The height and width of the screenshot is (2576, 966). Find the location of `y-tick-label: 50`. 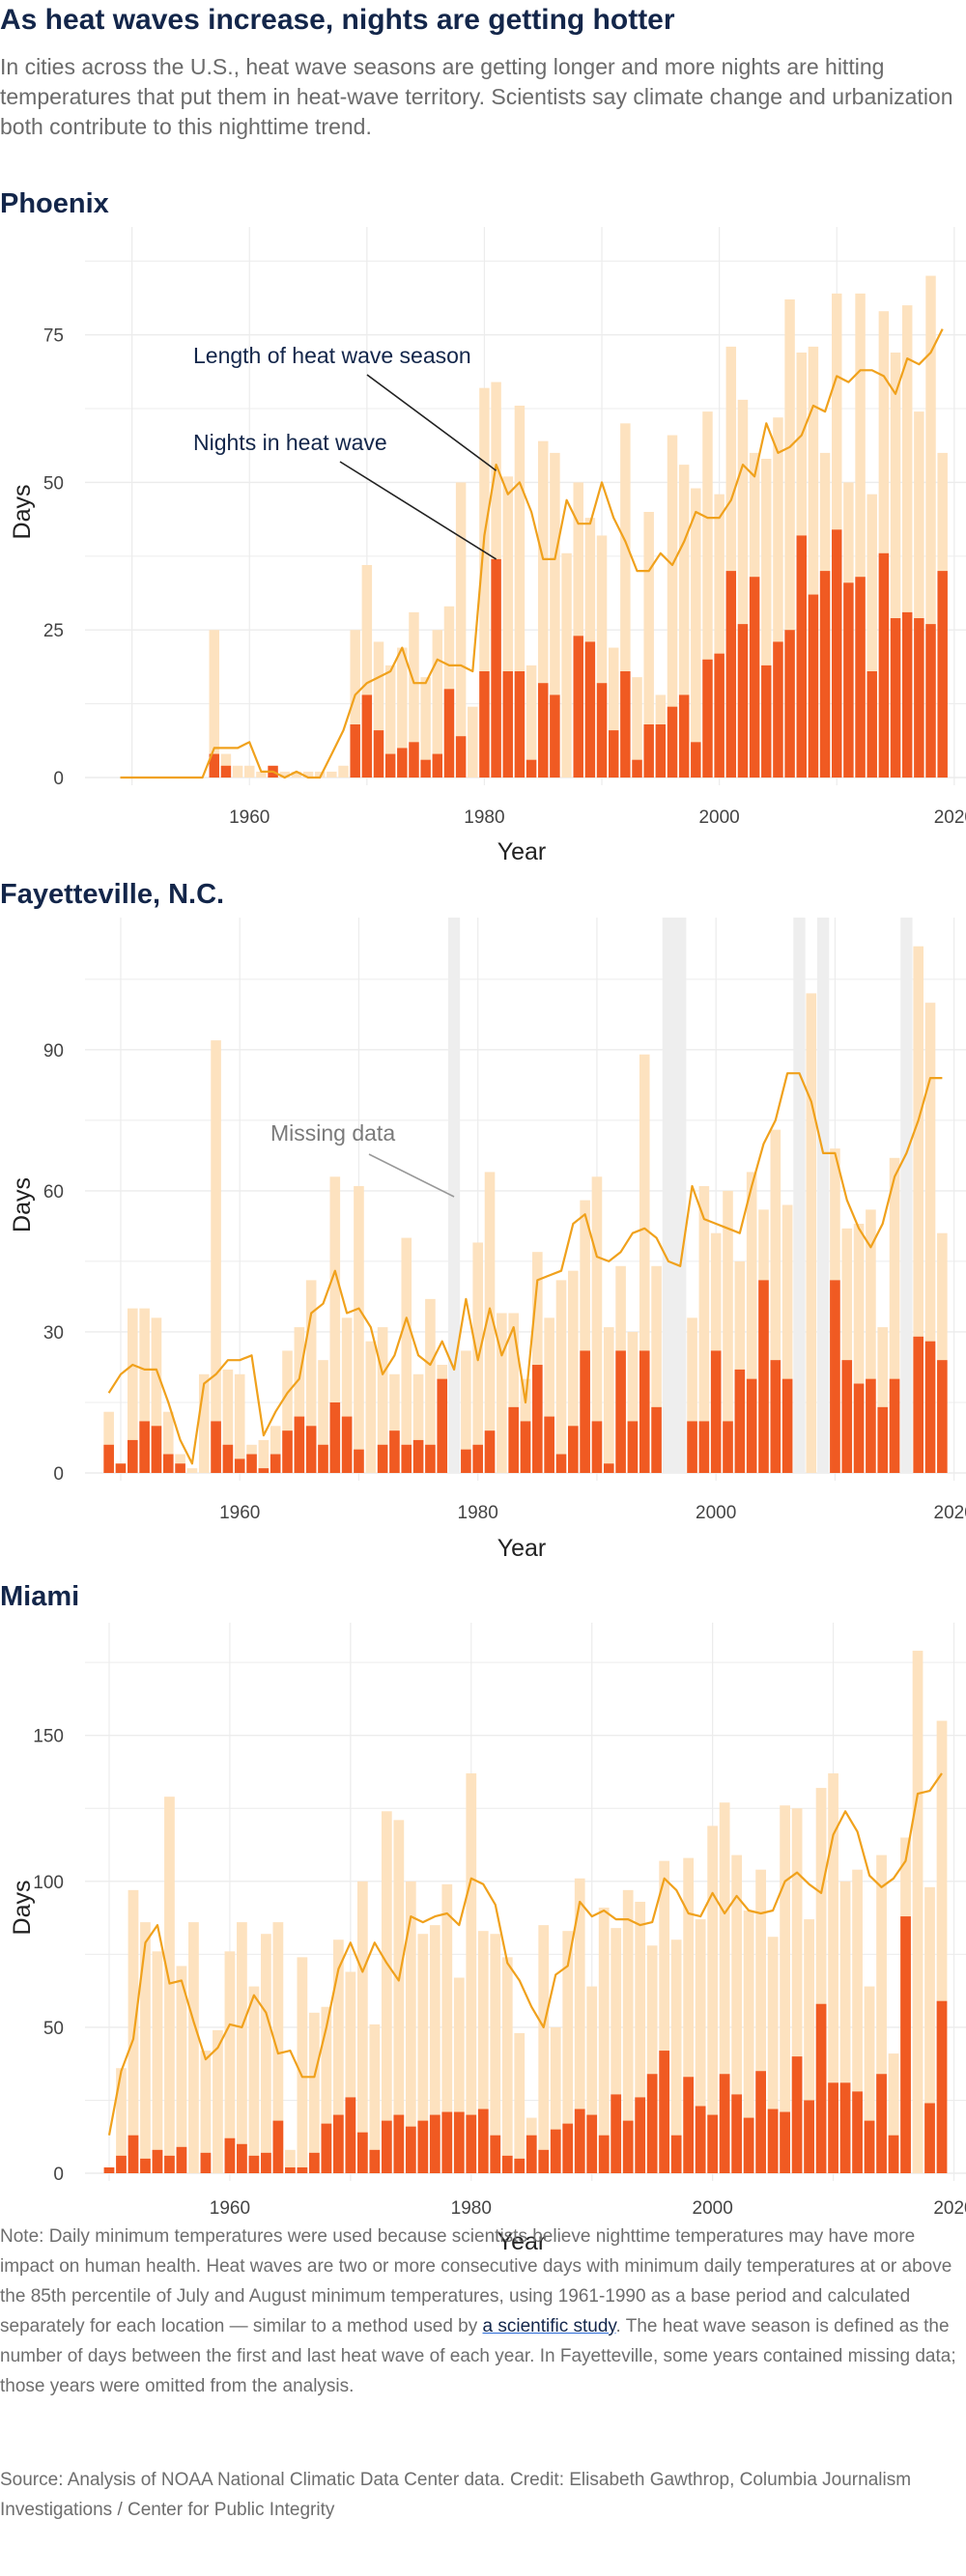

y-tick-label: 50 is located at coordinates (53, 483).